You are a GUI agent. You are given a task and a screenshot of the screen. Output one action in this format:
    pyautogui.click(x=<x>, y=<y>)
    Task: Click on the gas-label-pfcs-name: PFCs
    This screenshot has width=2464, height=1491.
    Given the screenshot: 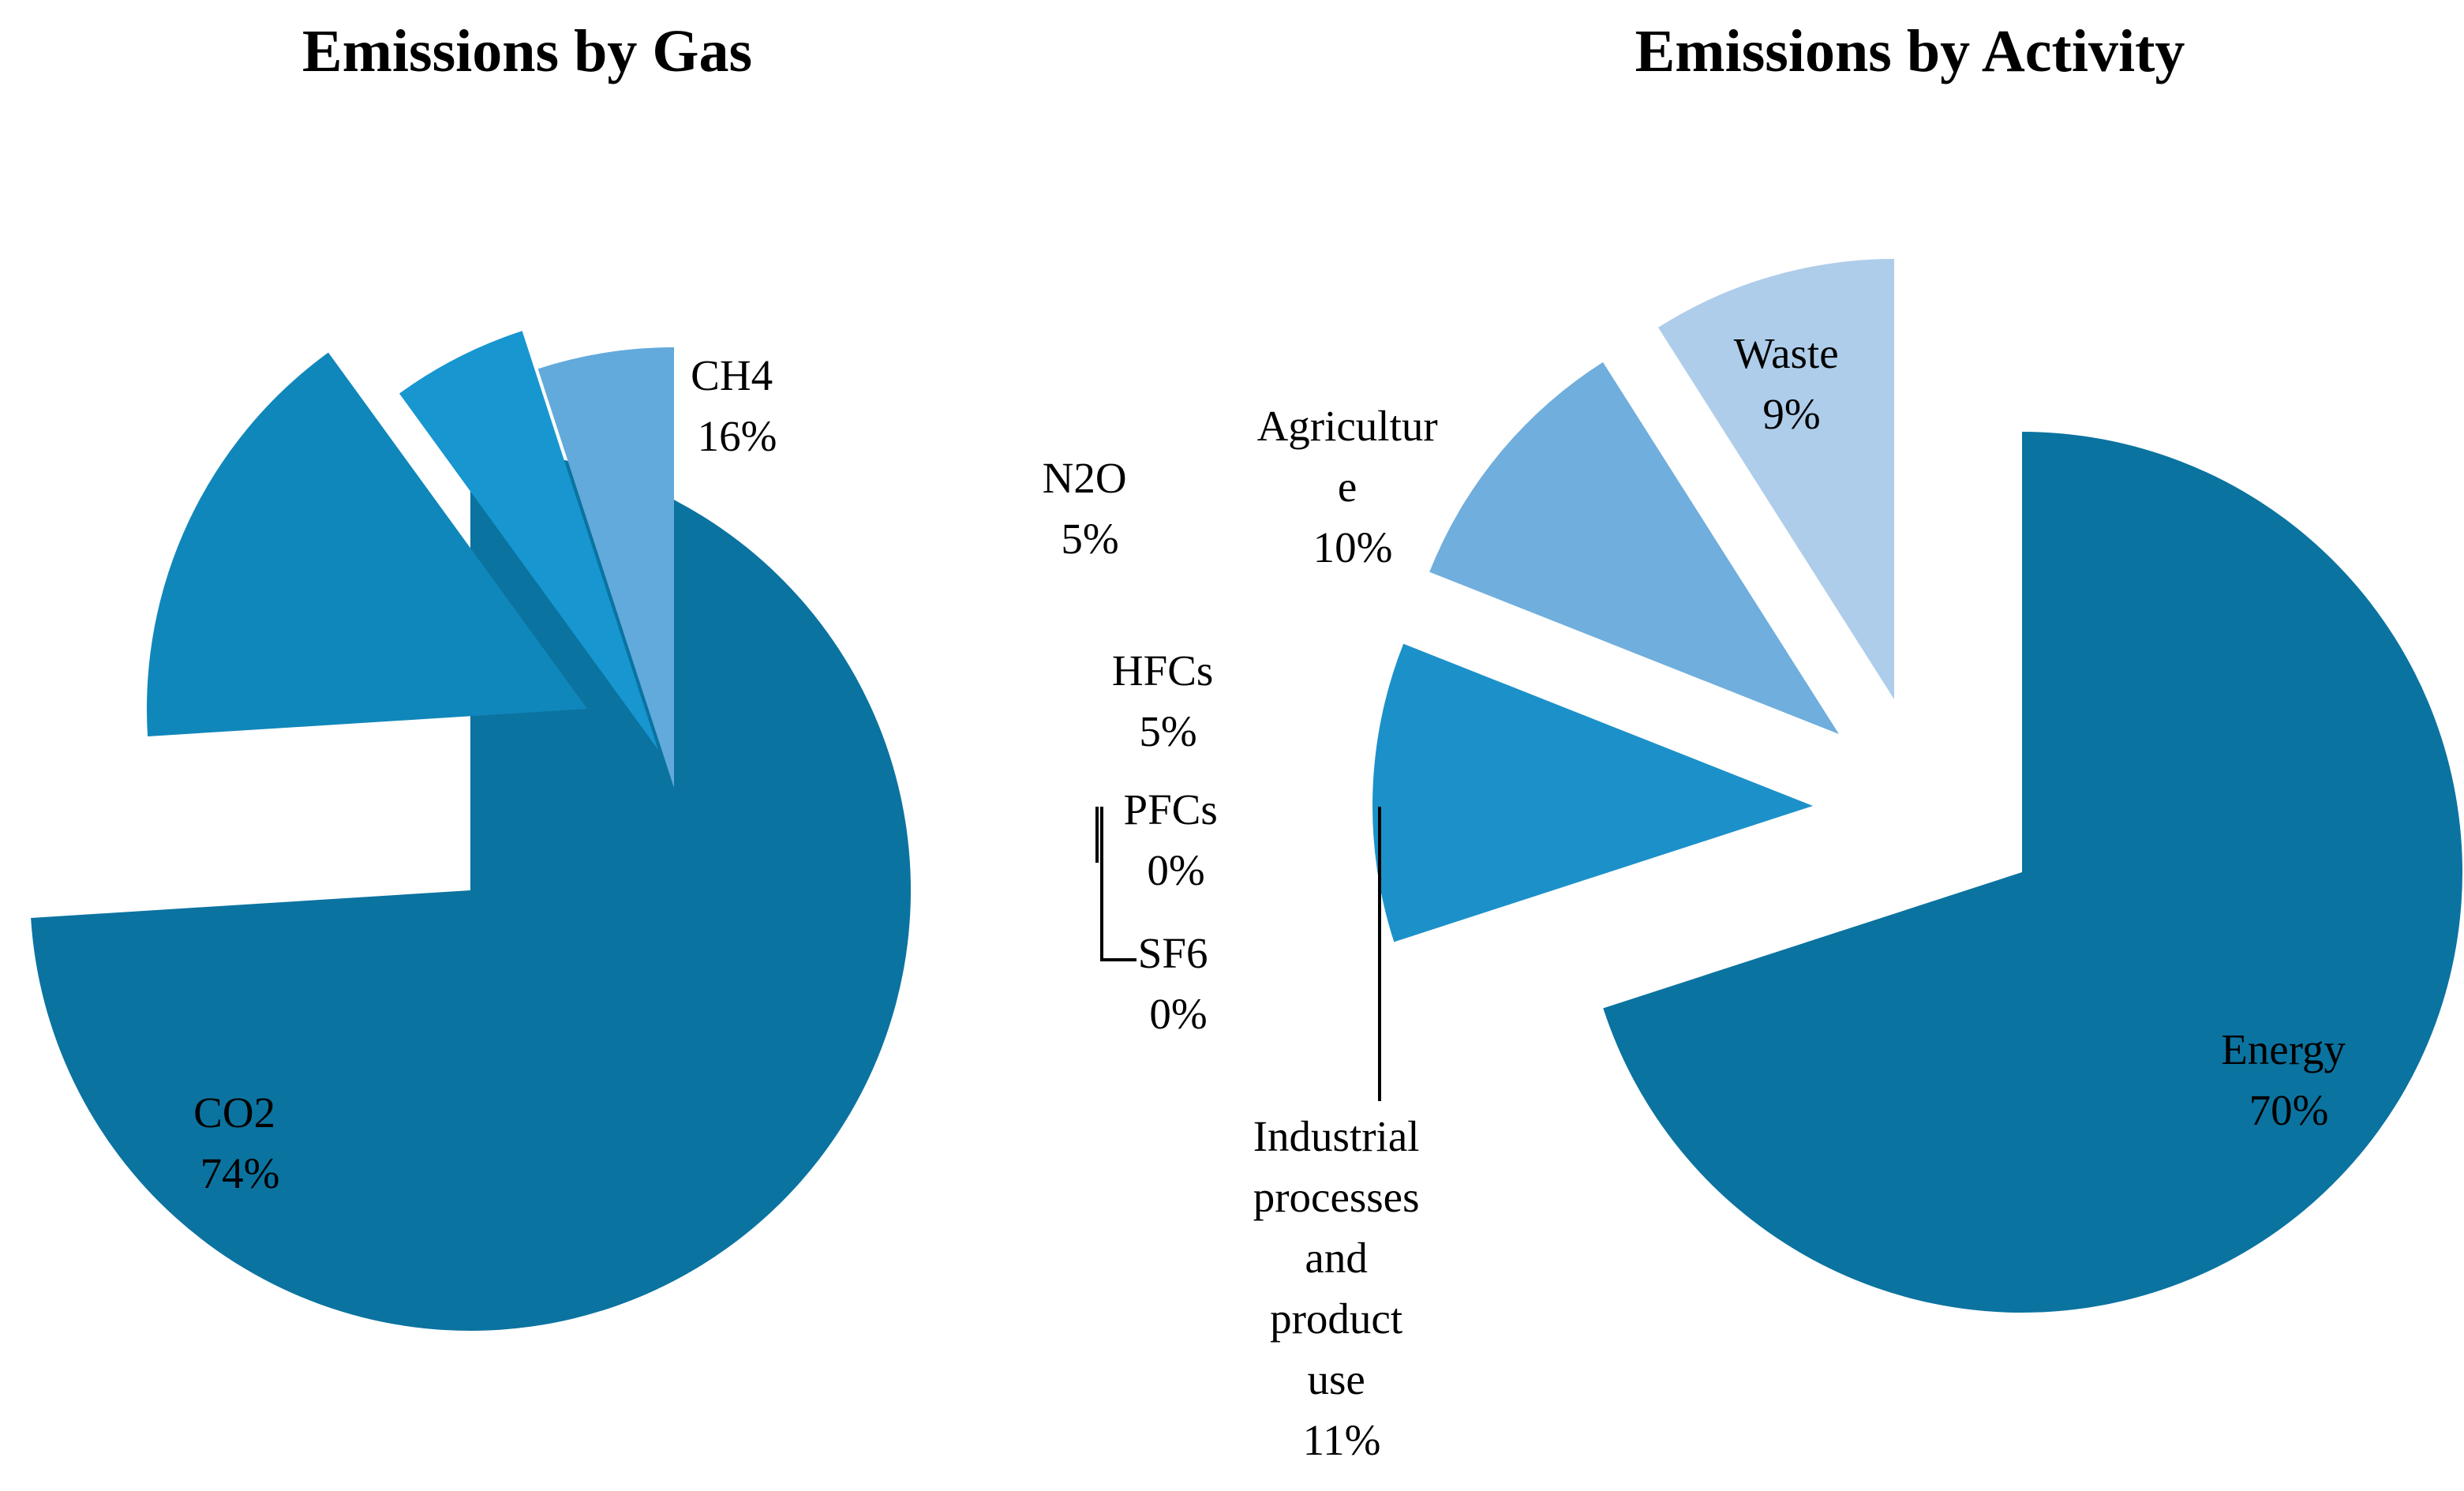 What is the action you would take?
    pyautogui.click(x=1170, y=809)
    